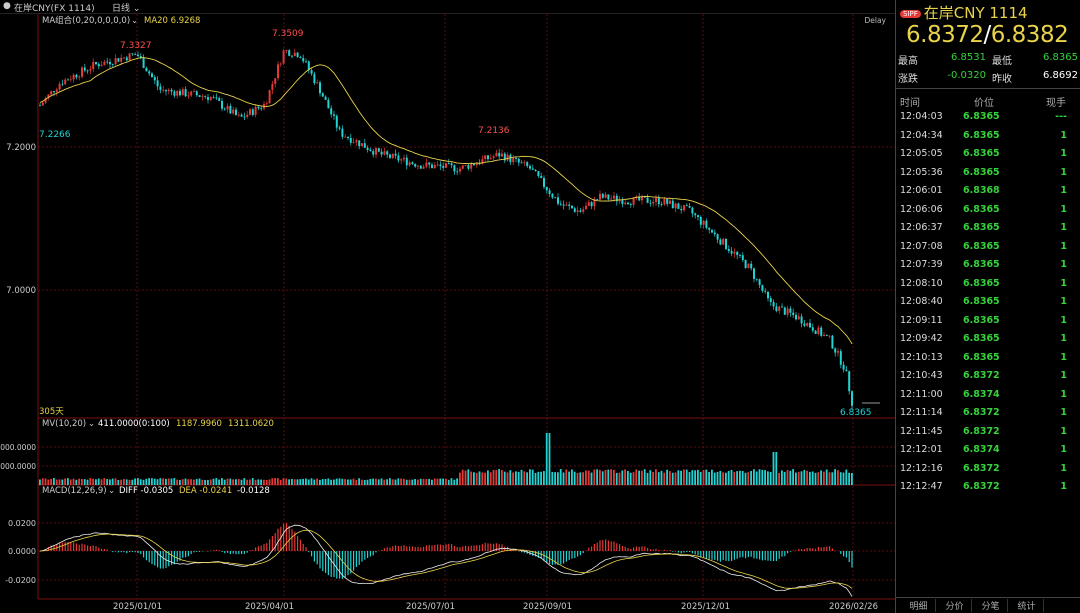 The height and width of the screenshot is (613, 1080). Describe the element at coordinates (921, 320) in the screenshot. I see `tick-time: 12:09:11` at that location.